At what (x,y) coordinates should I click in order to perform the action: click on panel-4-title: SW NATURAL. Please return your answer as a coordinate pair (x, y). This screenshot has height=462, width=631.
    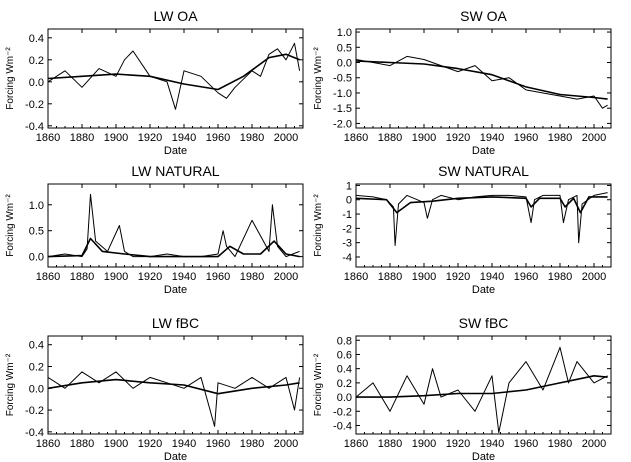
    Looking at the image, I should click on (483, 171).